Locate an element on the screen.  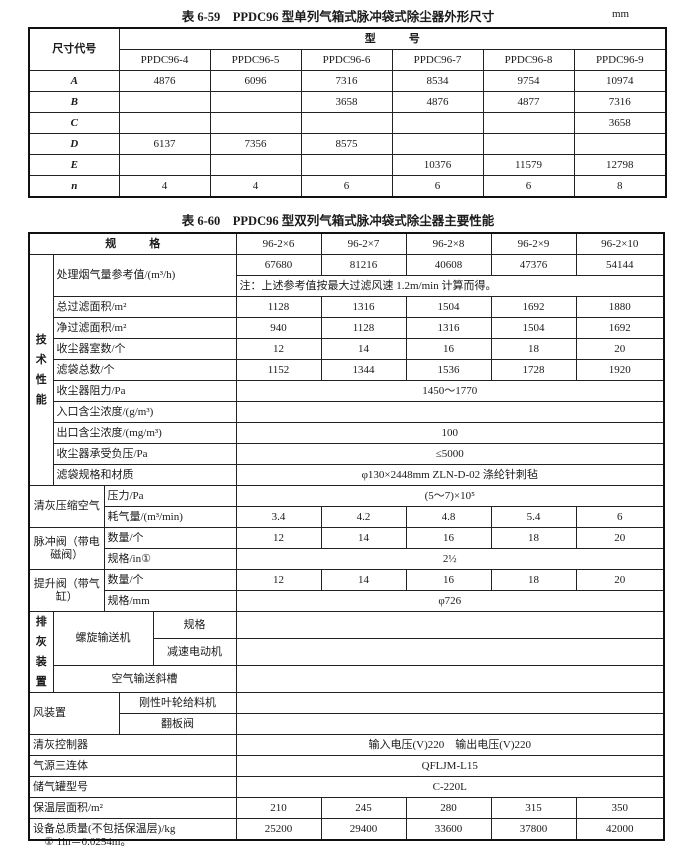
table-1-title: 表 6-59 PPDC96 型单列气箱式脉冲袋式除尘器外形尺寸 is located at coordinates (338, 17).